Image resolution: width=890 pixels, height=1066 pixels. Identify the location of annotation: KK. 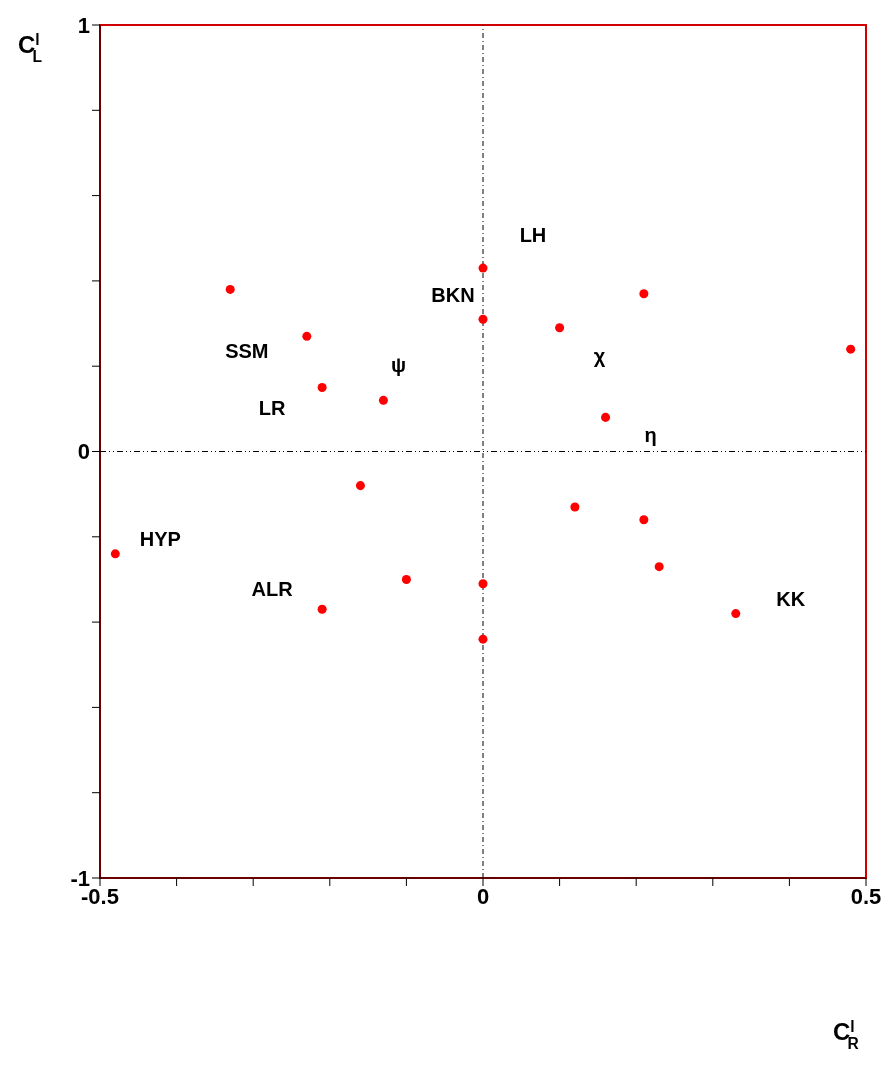
(791, 598).